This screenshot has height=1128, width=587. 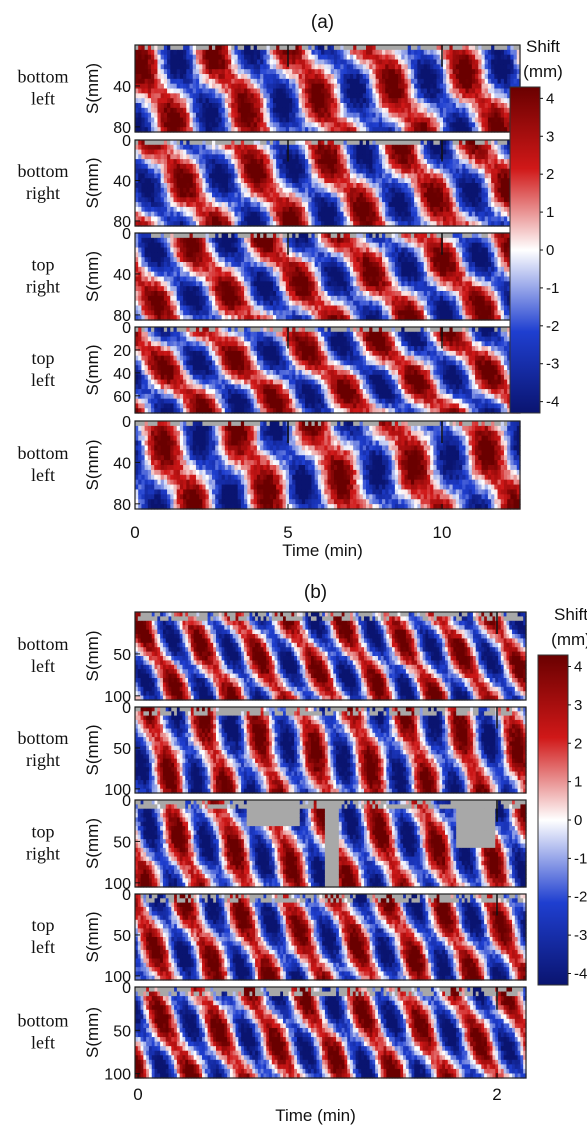 I want to click on x-tick-label: 0, so click(x=137, y=1094).